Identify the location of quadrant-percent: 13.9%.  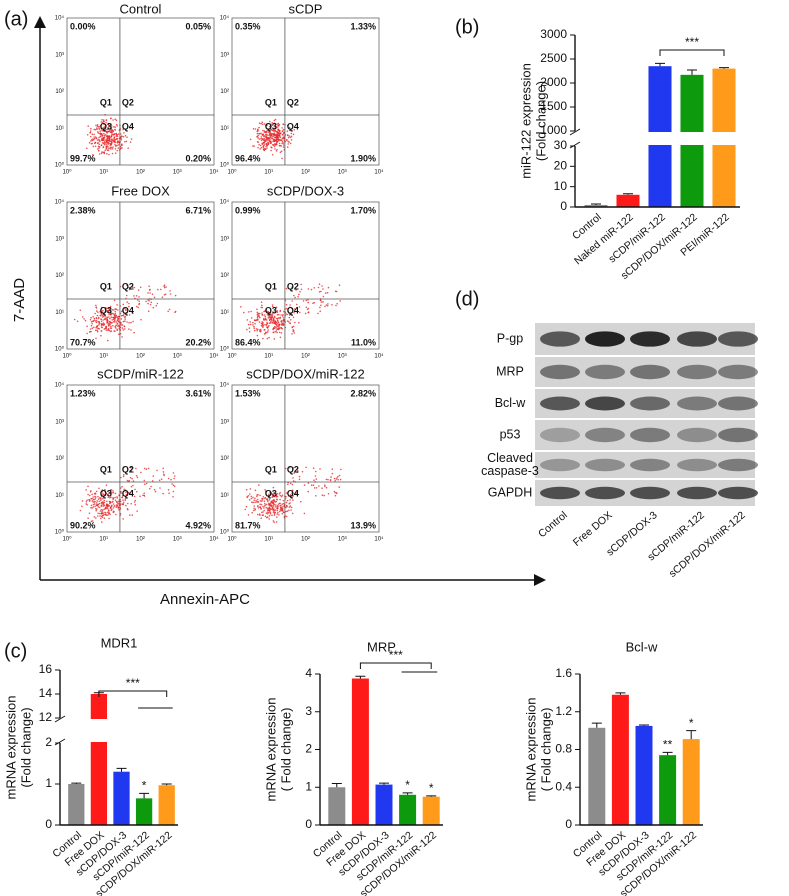
(363, 525).